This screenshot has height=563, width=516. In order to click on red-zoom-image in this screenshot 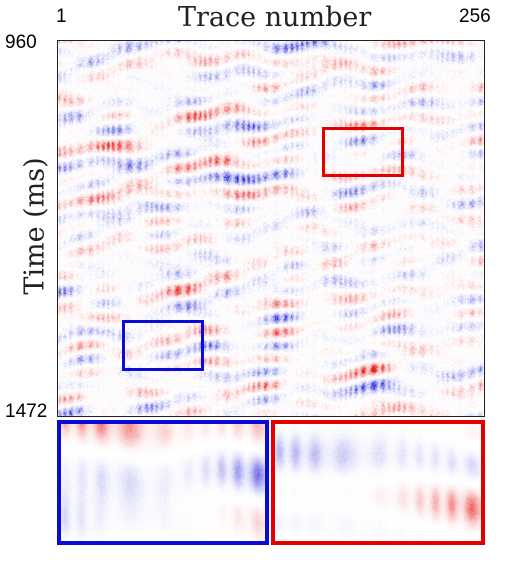, I will do `click(378, 482)`.